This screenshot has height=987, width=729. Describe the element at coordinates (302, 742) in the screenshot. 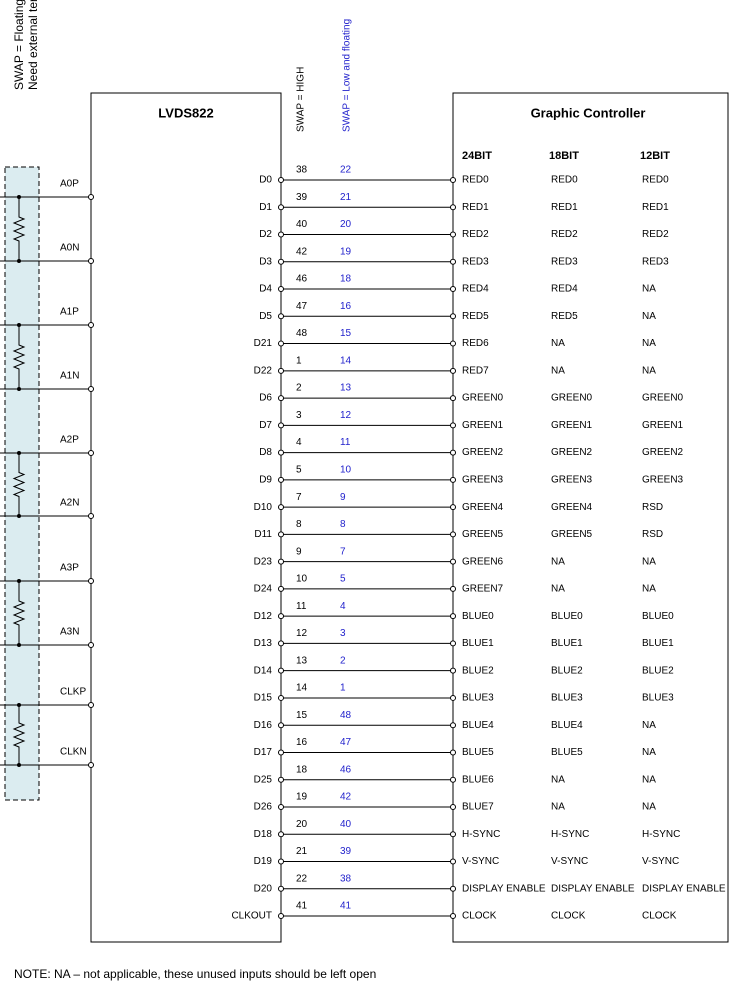

I see `pin-high: 16` at that location.